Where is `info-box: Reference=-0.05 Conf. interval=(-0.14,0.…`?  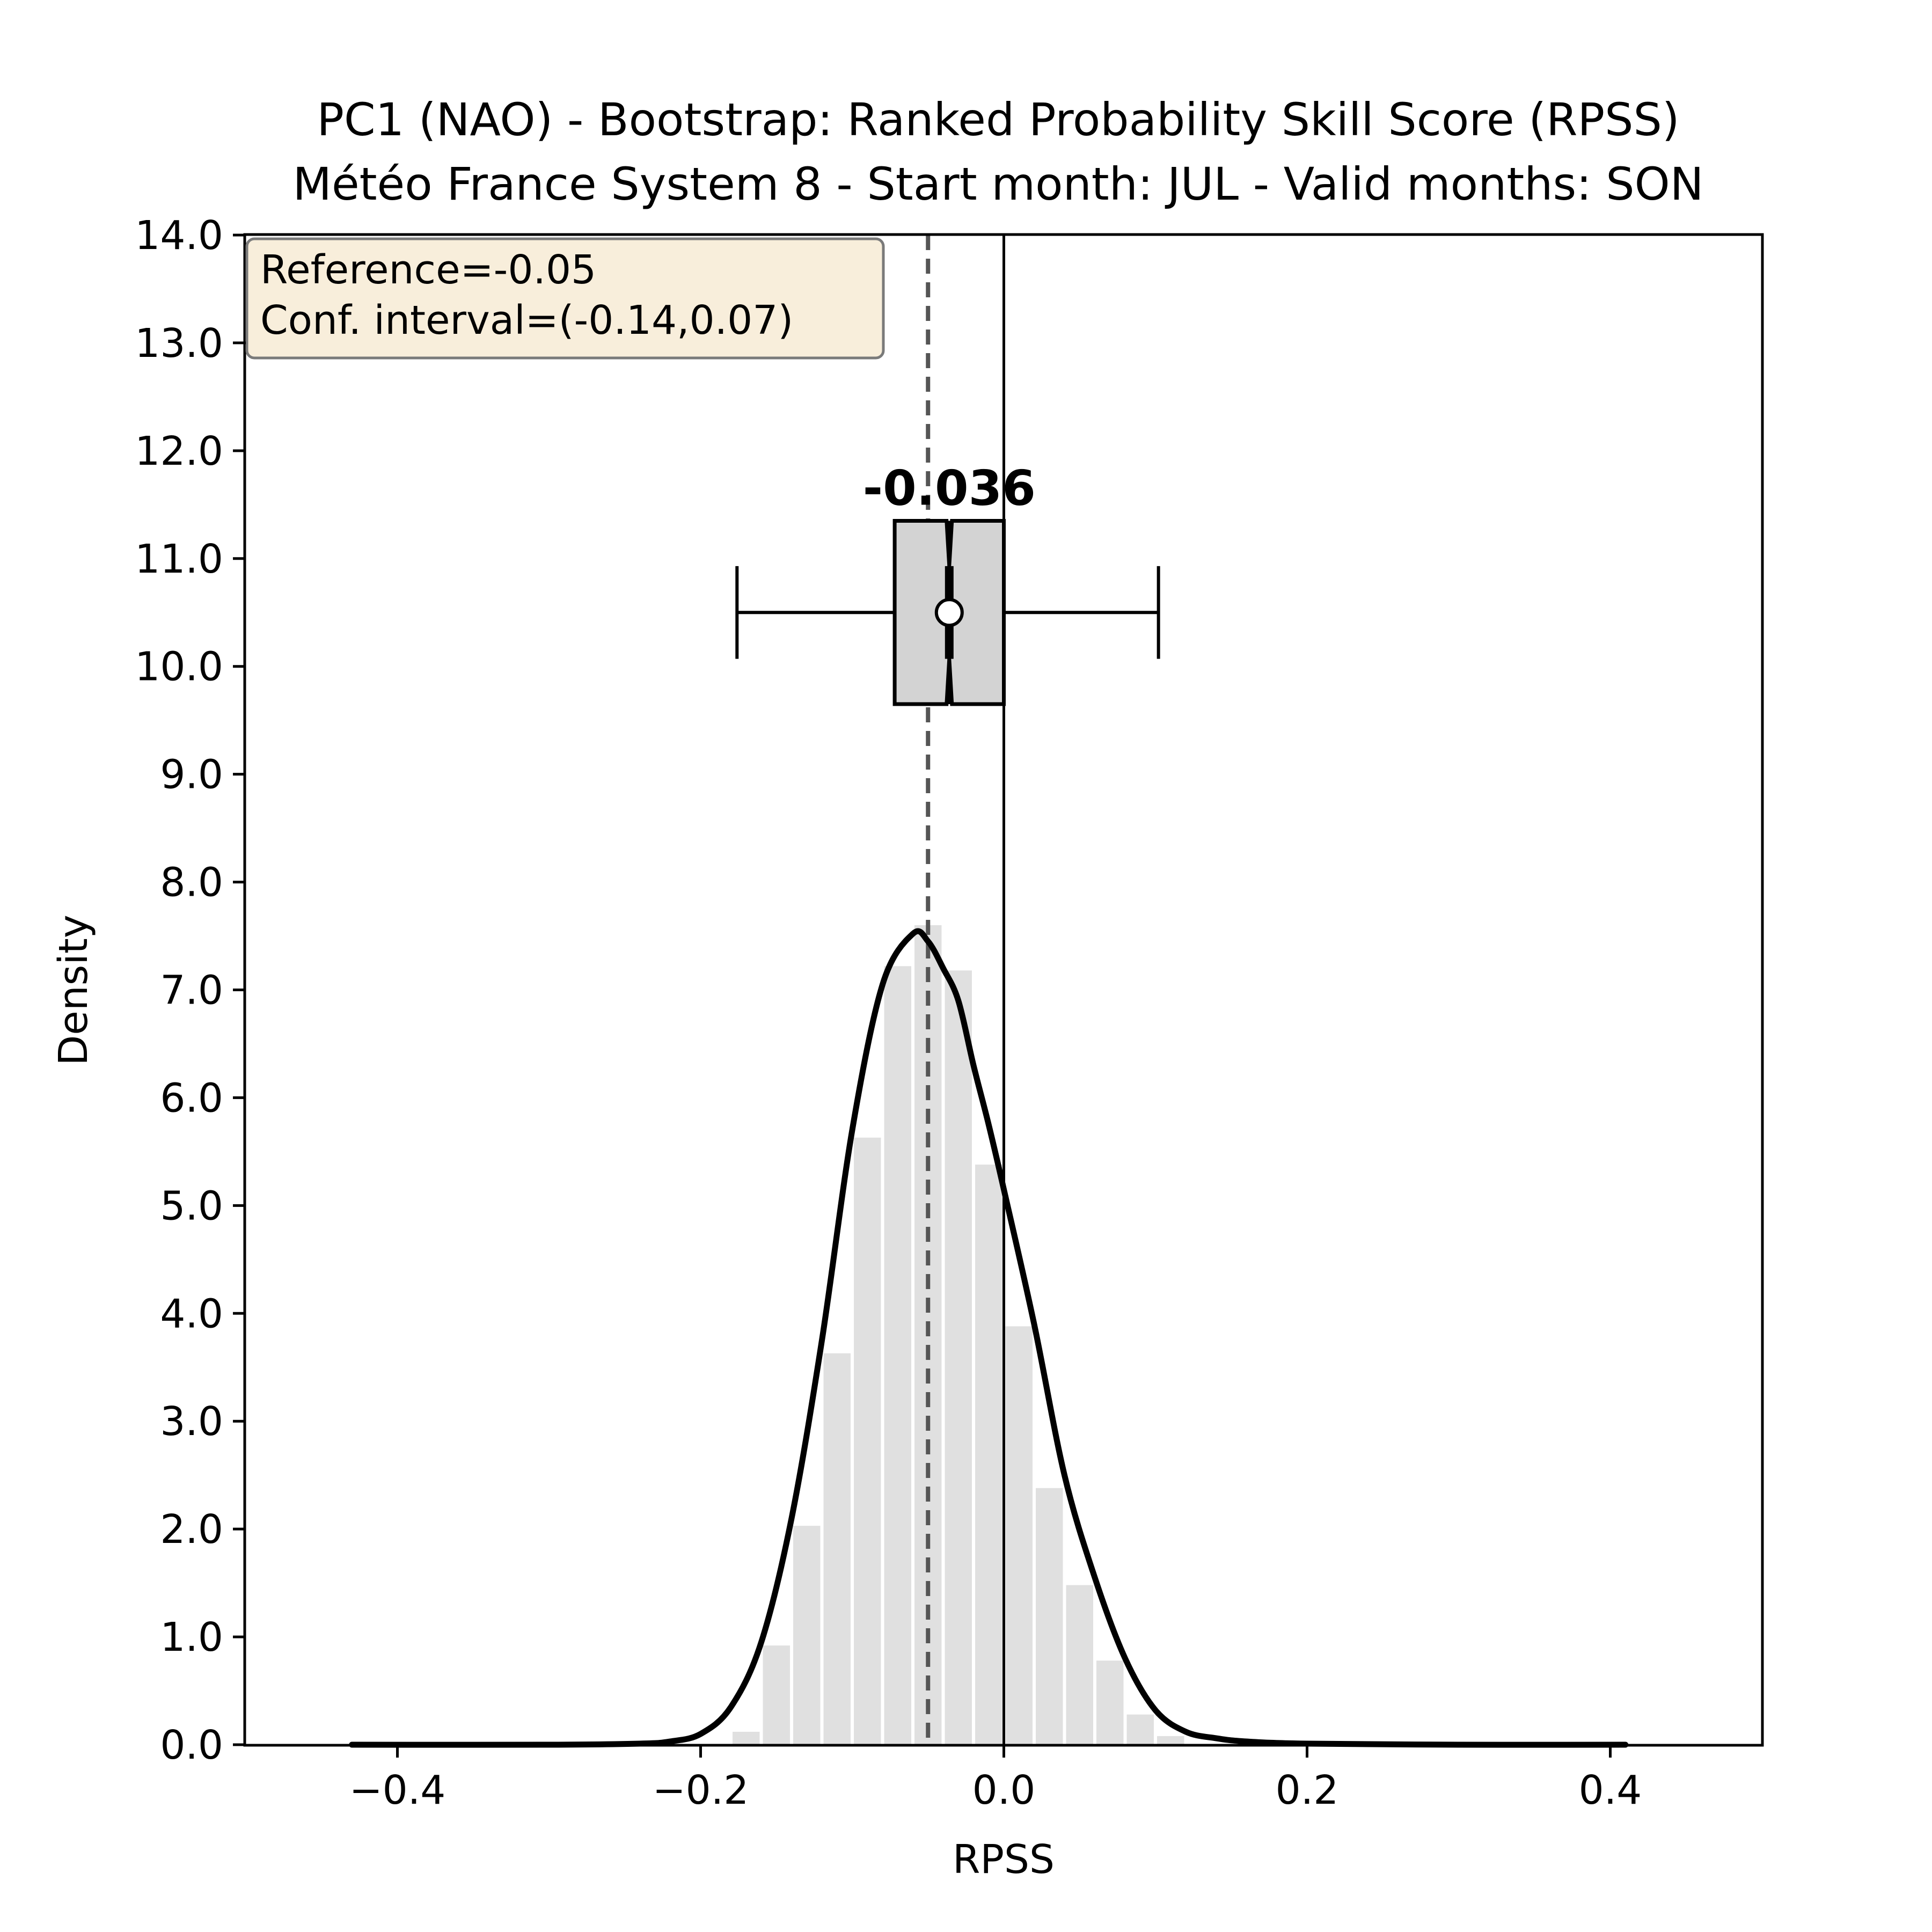
info-box: Reference=-0.05 Conf. interval=(-0.14,0.… is located at coordinates (565, 298).